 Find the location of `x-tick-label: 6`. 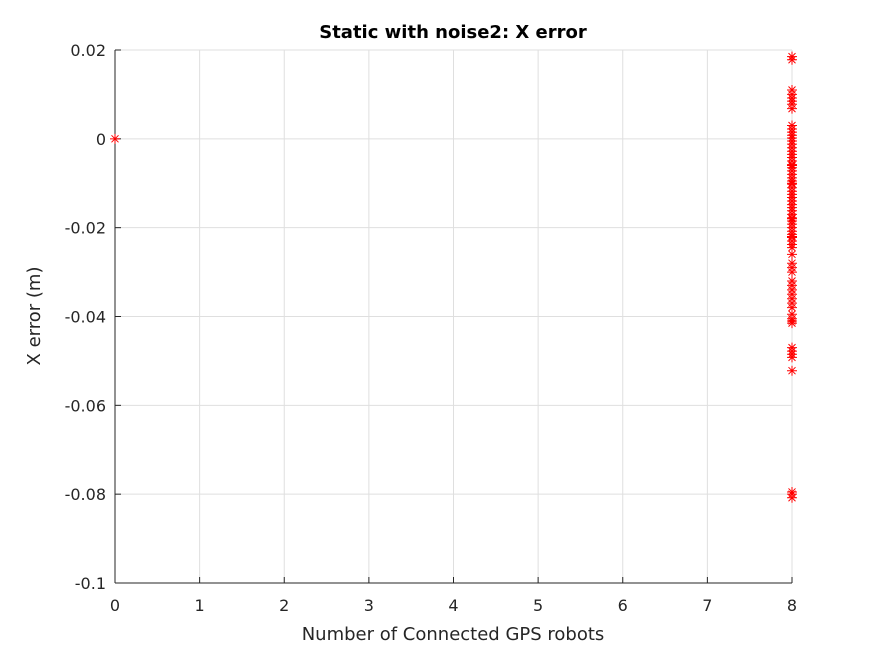

x-tick-label: 6 is located at coordinates (623, 605).